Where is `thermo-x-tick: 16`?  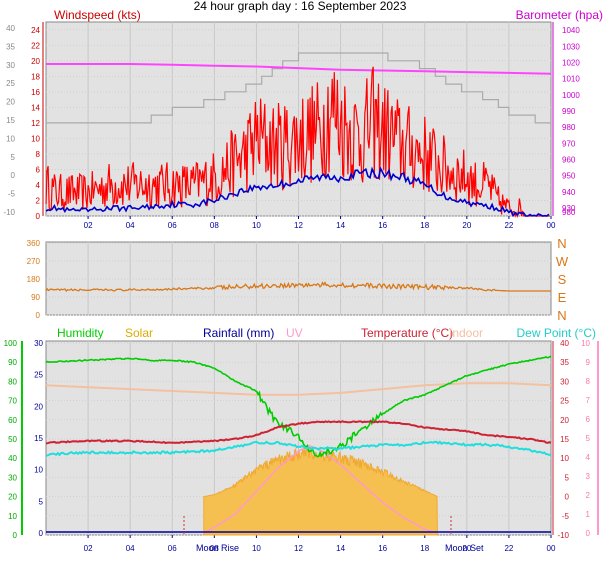
thermo-x-tick: 16 is located at coordinates (382, 548).